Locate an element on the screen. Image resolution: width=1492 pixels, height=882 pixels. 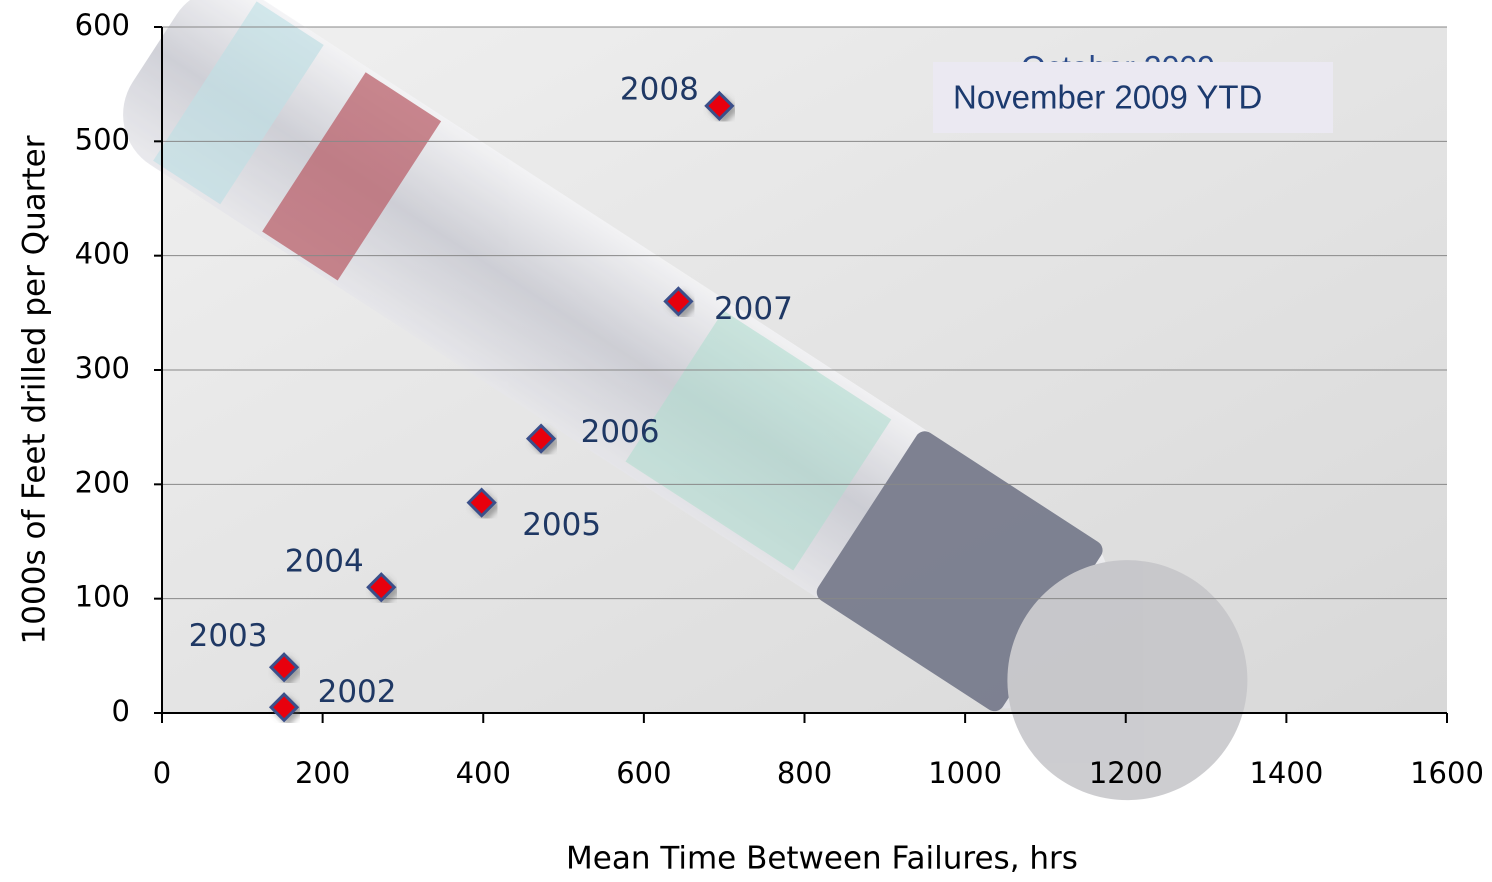
y-tick-label: 400 is located at coordinates (102, 254).